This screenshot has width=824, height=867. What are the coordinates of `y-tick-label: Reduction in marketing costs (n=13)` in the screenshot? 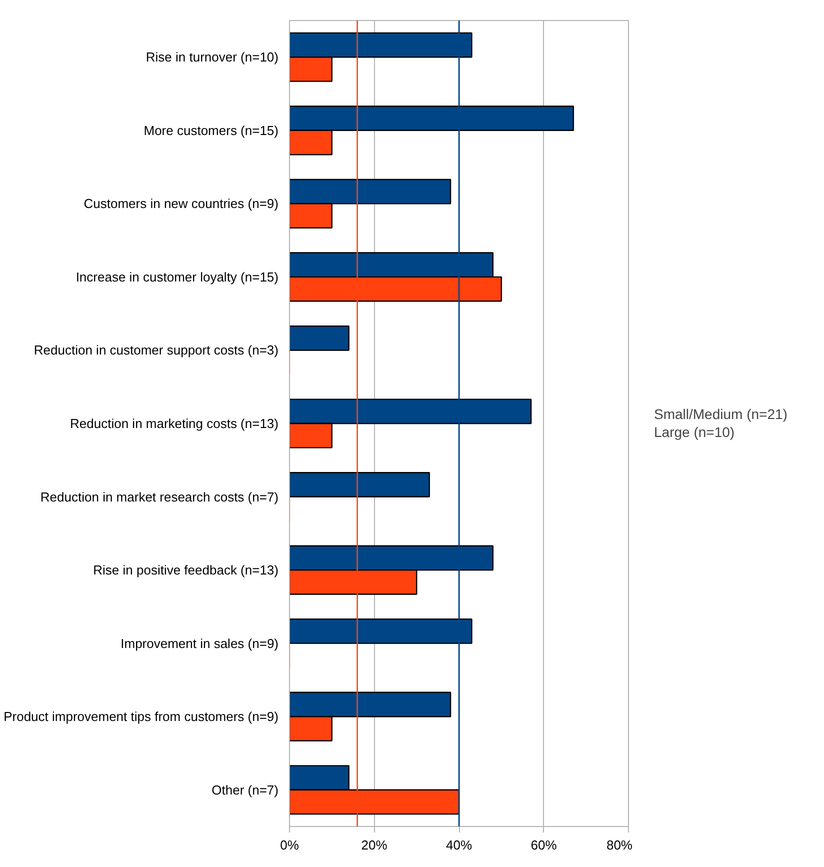 It's located at (174, 423).